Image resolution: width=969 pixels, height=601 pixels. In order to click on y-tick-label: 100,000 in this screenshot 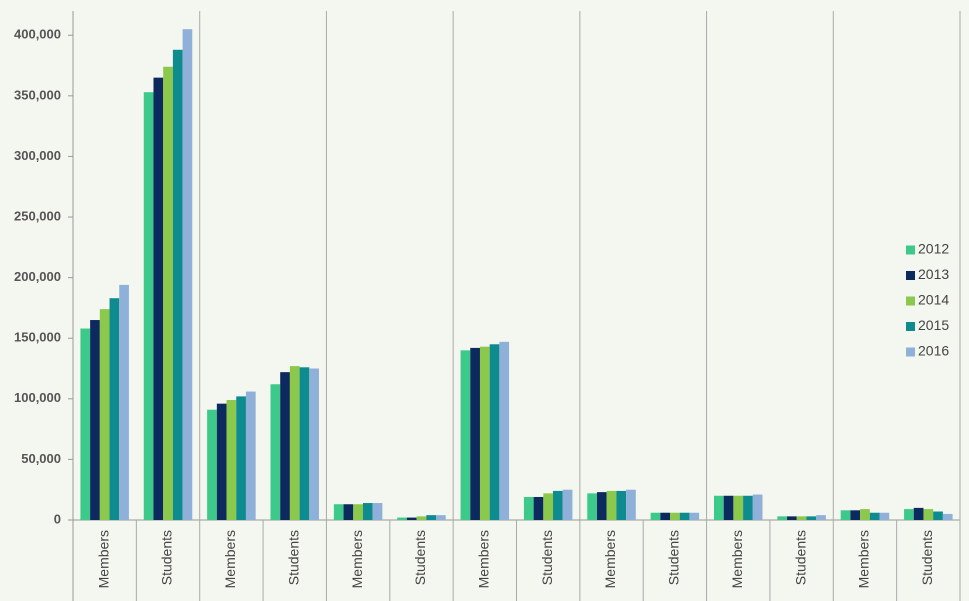, I will do `click(37, 397)`.